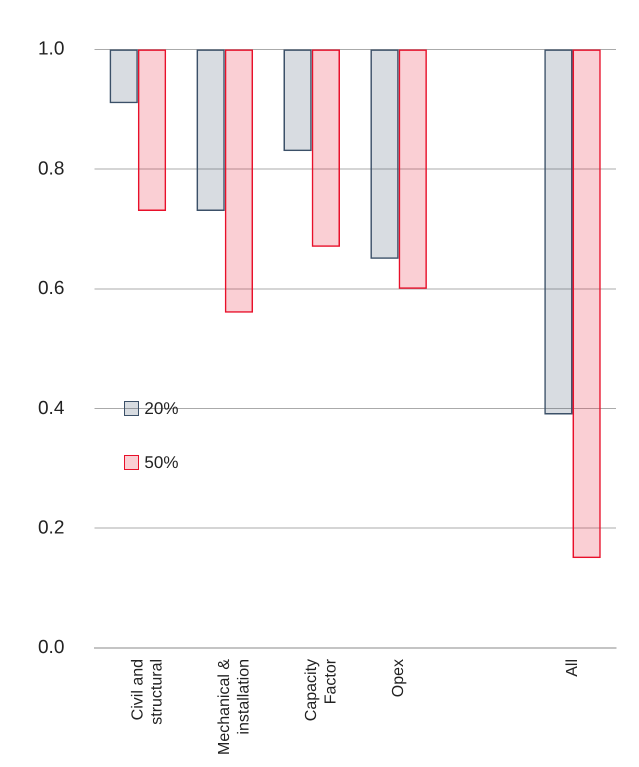 The height and width of the screenshot is (767, 639). I want to click on y-tick-label: 0.4, so click(51, 408).